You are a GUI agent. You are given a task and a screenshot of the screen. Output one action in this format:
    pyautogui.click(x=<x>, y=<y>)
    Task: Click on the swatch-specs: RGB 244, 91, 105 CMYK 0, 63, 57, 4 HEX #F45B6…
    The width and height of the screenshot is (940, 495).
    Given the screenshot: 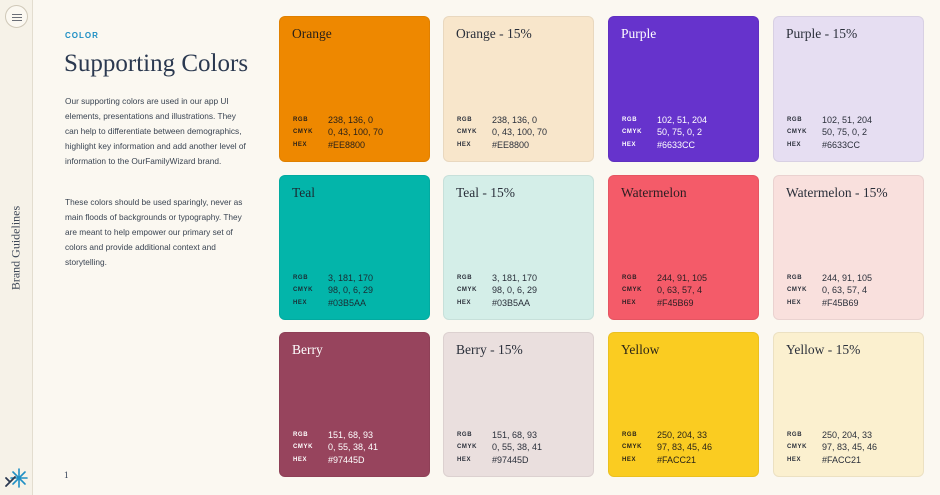 What is the action you would take?
    pyautogui.click(x=664, y=291)
    